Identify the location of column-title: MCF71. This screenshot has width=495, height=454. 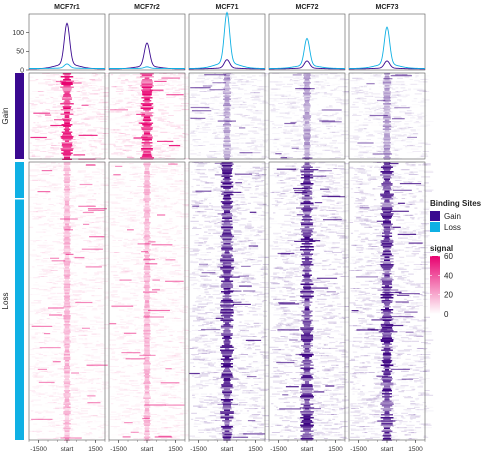
(227, 7).